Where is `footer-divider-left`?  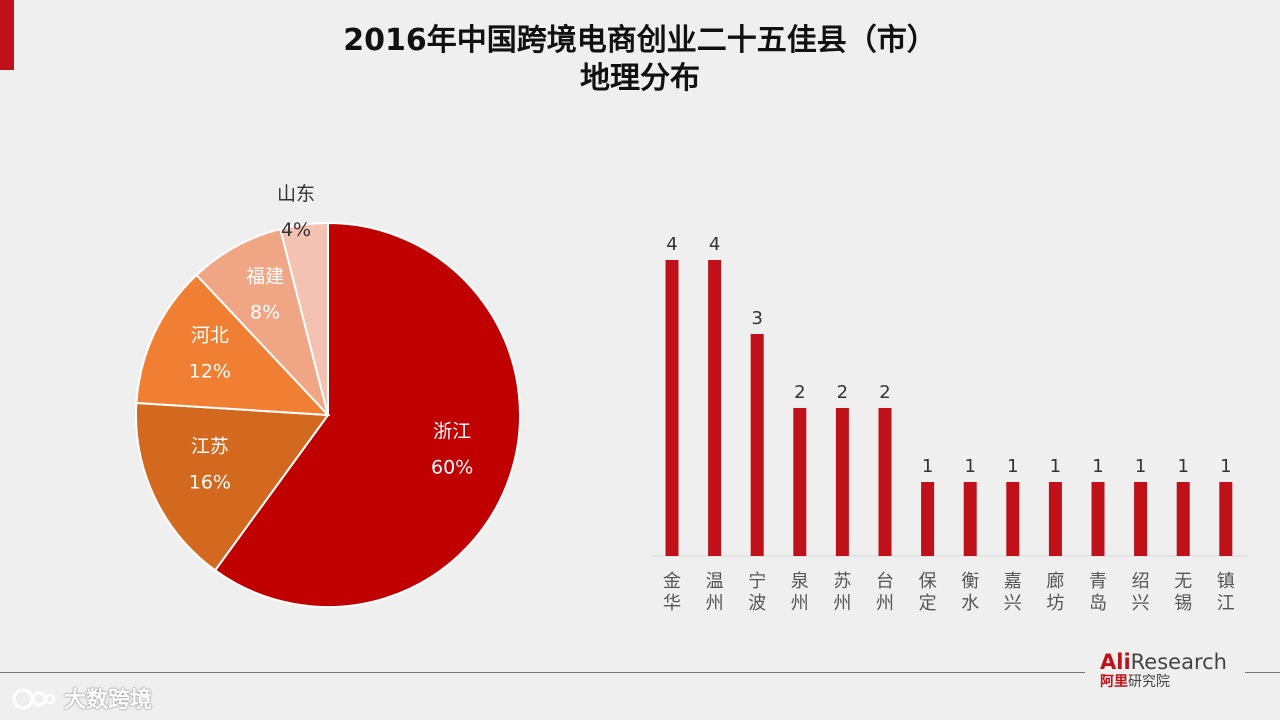
footer-divider-left is located at coordinates (542, 672).